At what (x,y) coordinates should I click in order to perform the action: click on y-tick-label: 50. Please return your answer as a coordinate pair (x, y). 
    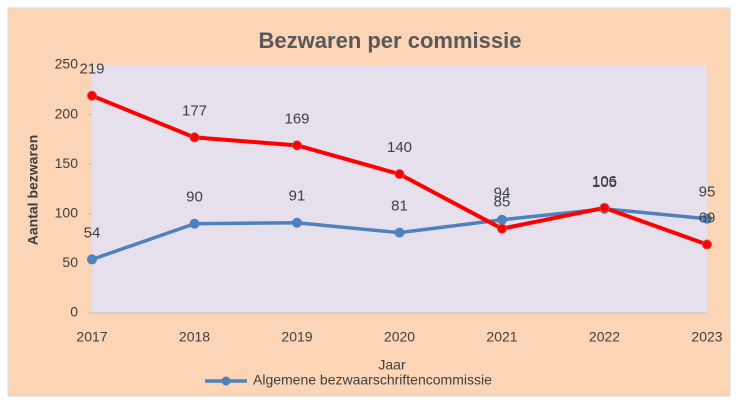
    Looking at the image, I should click on (70, 262).